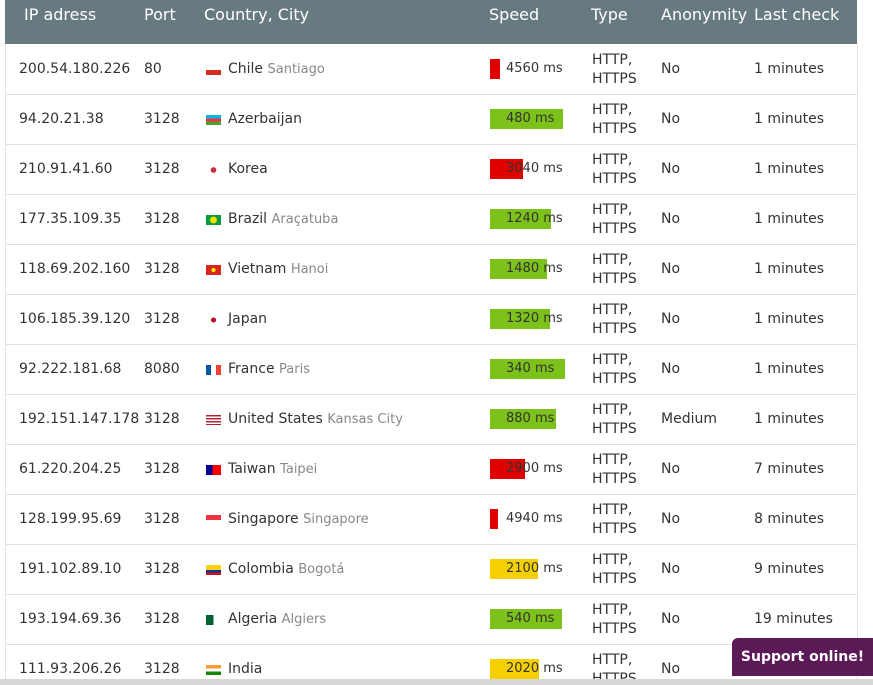 The image size is (873, 685). I want to click on city: Kansas City, so click(365, 419).